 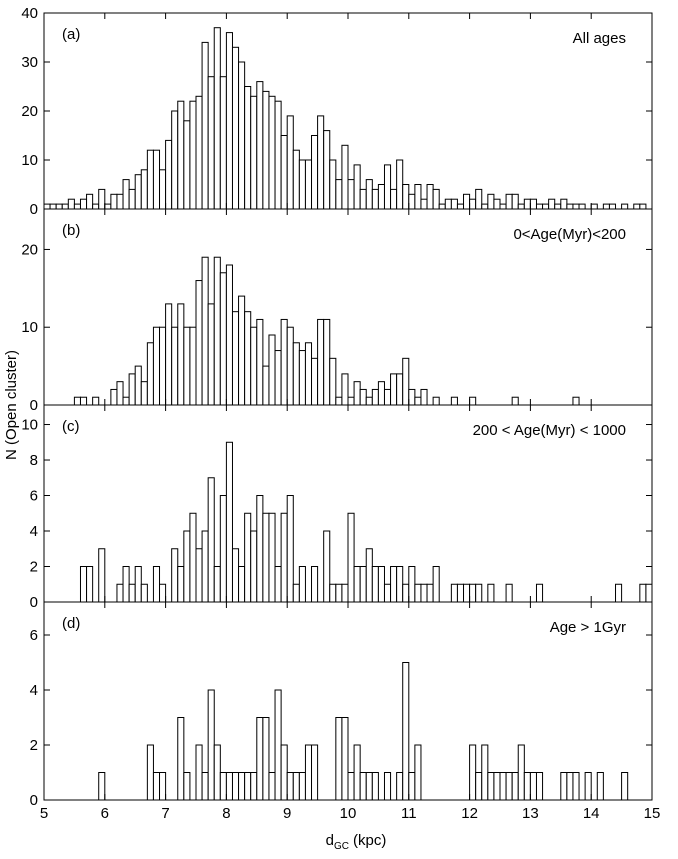 I want to click on y-tick-label: 2, so click(x=34, y=567).